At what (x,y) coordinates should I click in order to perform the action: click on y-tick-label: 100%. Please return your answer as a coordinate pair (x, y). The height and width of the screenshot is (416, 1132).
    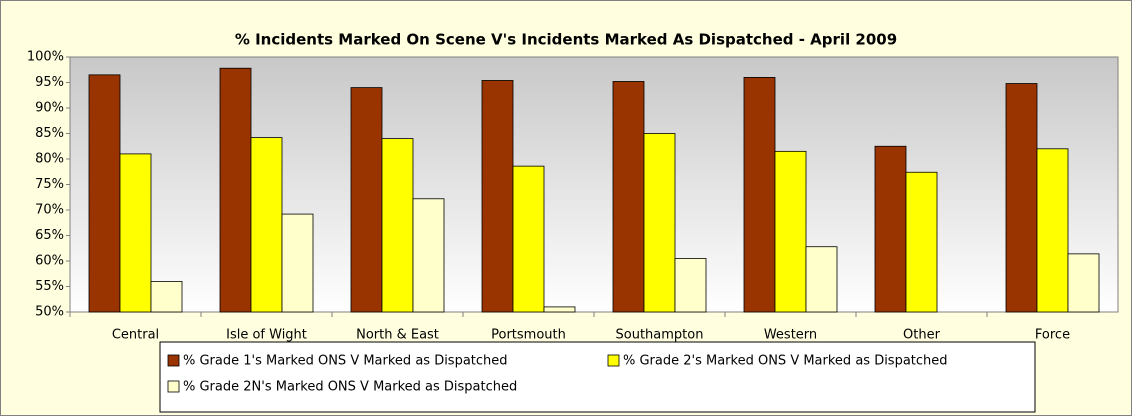
    Looking at the image, I should click on (45, 57).